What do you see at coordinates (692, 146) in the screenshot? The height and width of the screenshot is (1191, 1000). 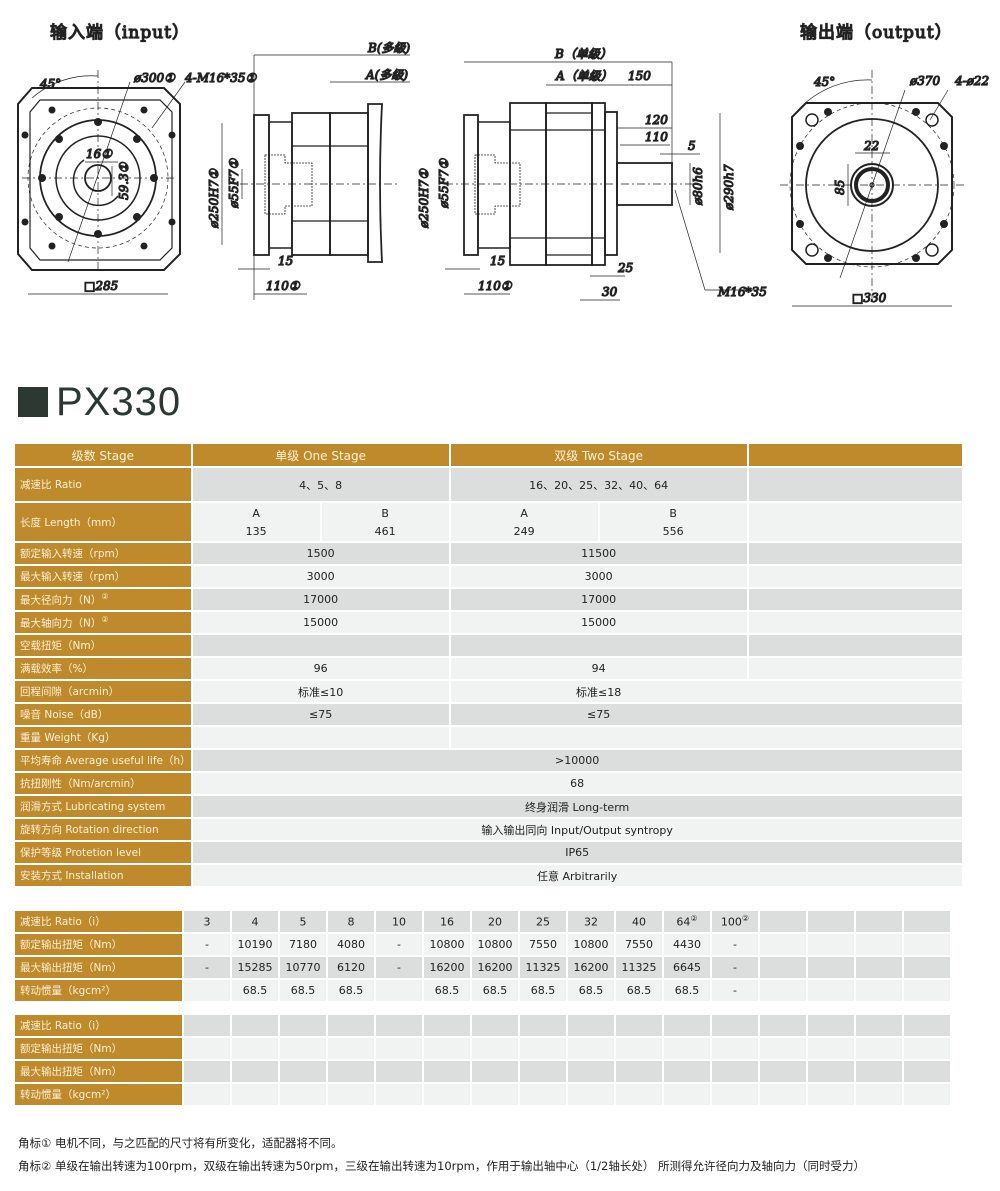 I see `single-5-label: 5` at bounding box center [692, 146].